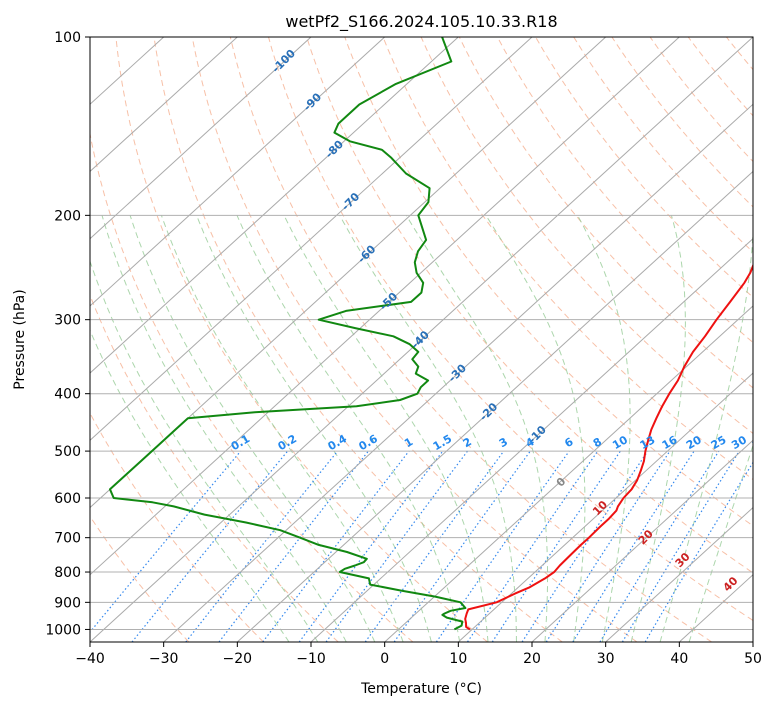  What do you see at coordinates (238, 659) in the screenshot?
I see `x-tick-label: −20` at bounding box center [238, 659].